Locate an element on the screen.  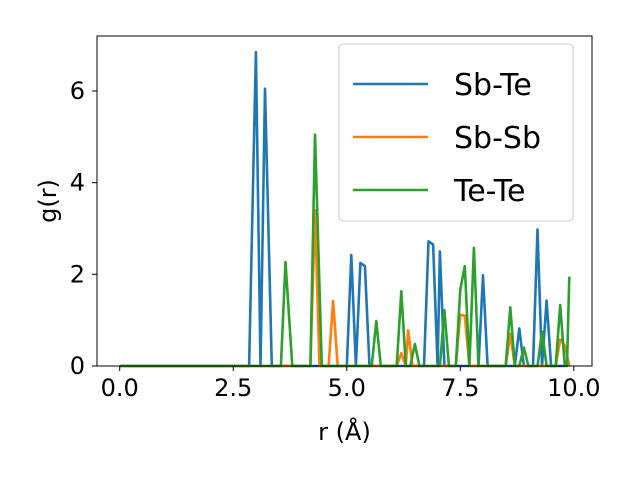
legend-label-te-te: Te-Te is located at coordinates (489, 191).